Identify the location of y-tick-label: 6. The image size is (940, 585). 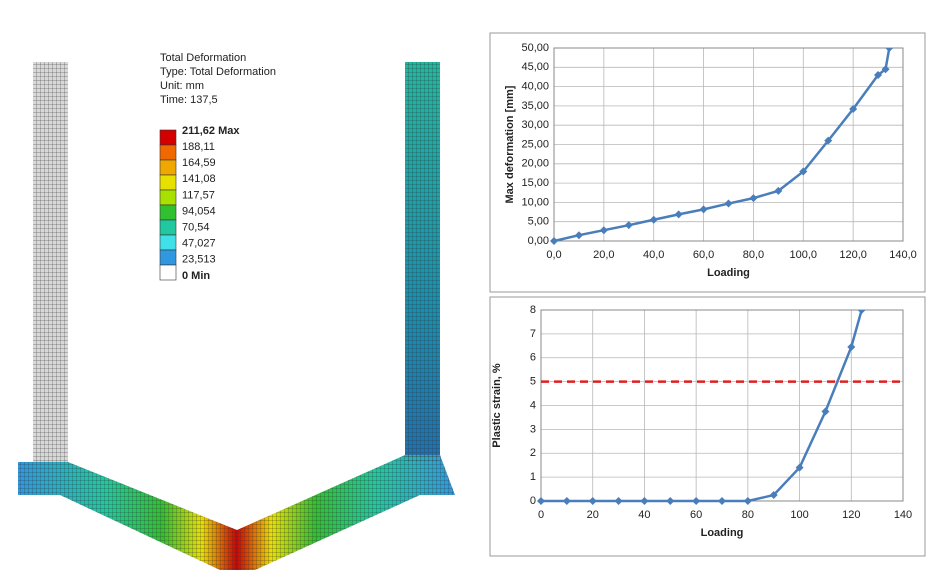
(533, 358).